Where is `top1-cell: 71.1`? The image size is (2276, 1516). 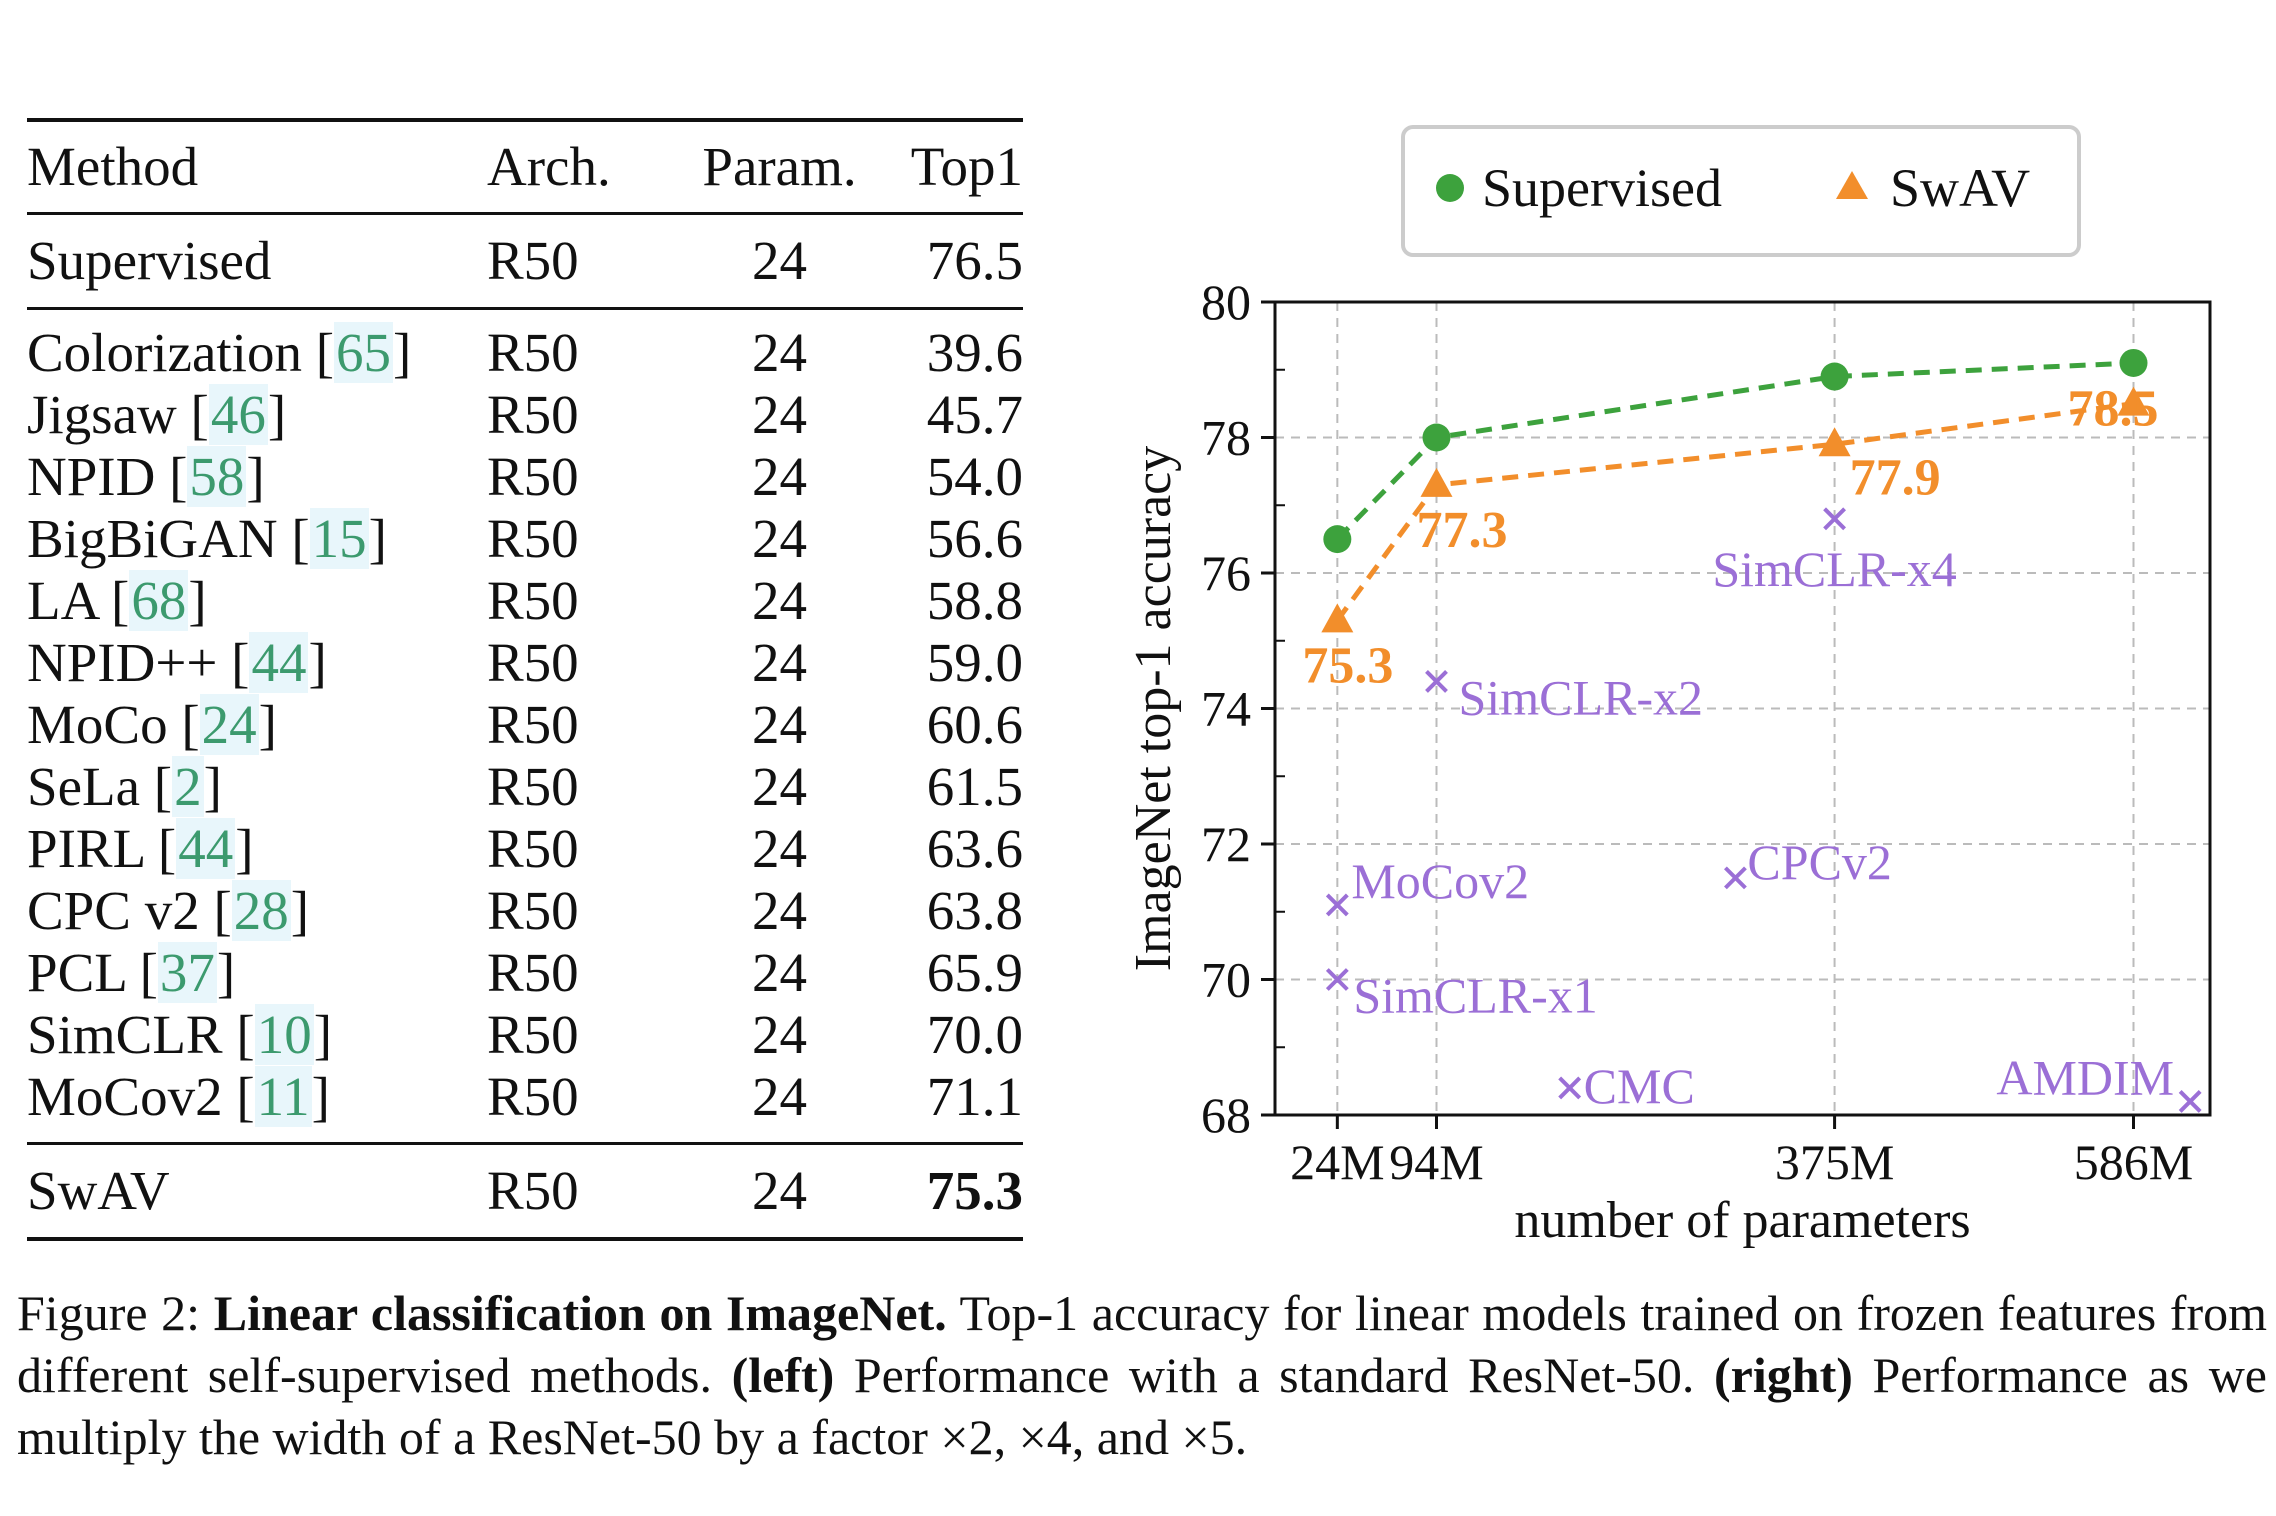 top1-cell: 71.1 is located at coordinates (974, 1096).